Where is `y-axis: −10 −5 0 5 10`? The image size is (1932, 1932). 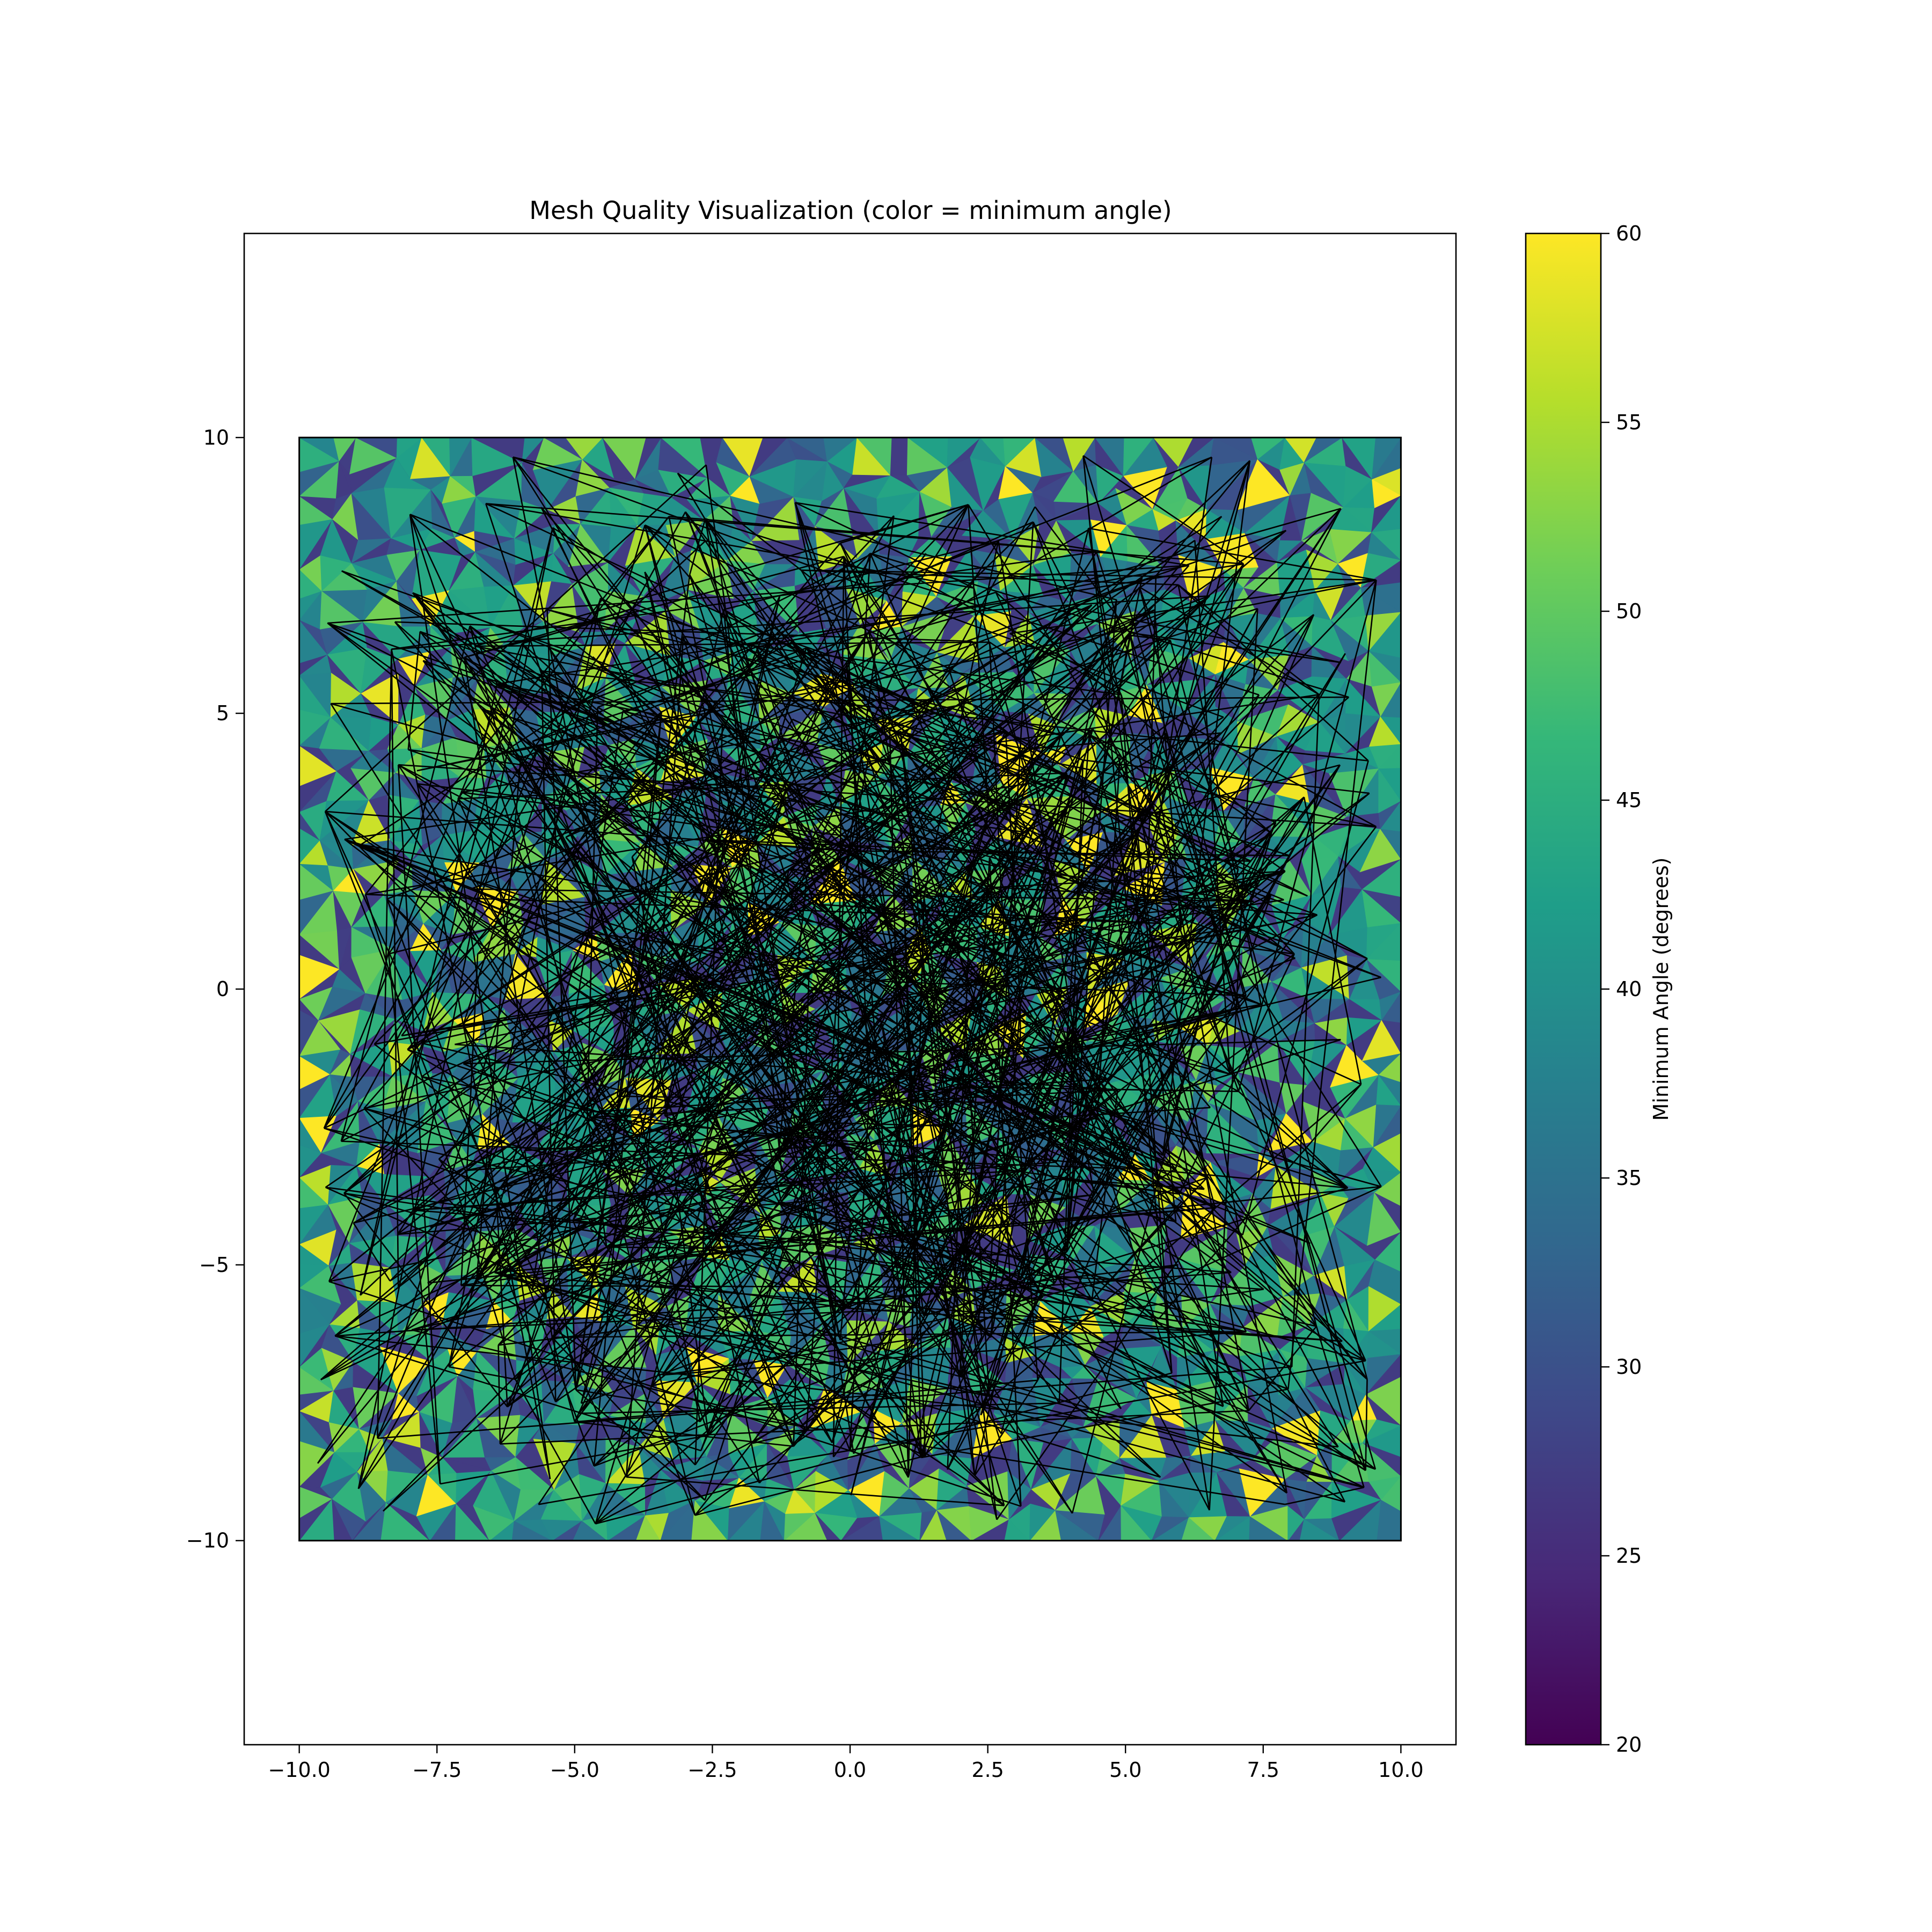
y-axis: −10 −5 0 5 10 is located at coordinates (215, 989).